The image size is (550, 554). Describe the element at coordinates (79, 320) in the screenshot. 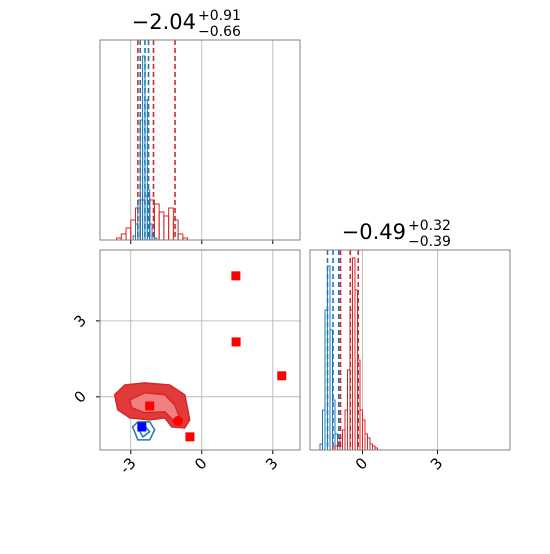

I see `y-tick-label: 3` at that location.